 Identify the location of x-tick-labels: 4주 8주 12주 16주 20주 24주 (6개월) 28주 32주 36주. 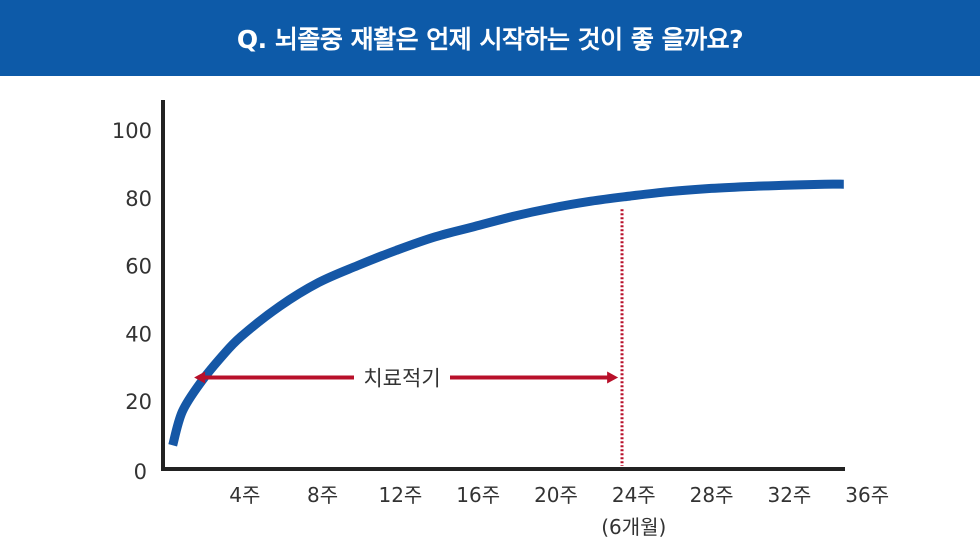
(559, 511).